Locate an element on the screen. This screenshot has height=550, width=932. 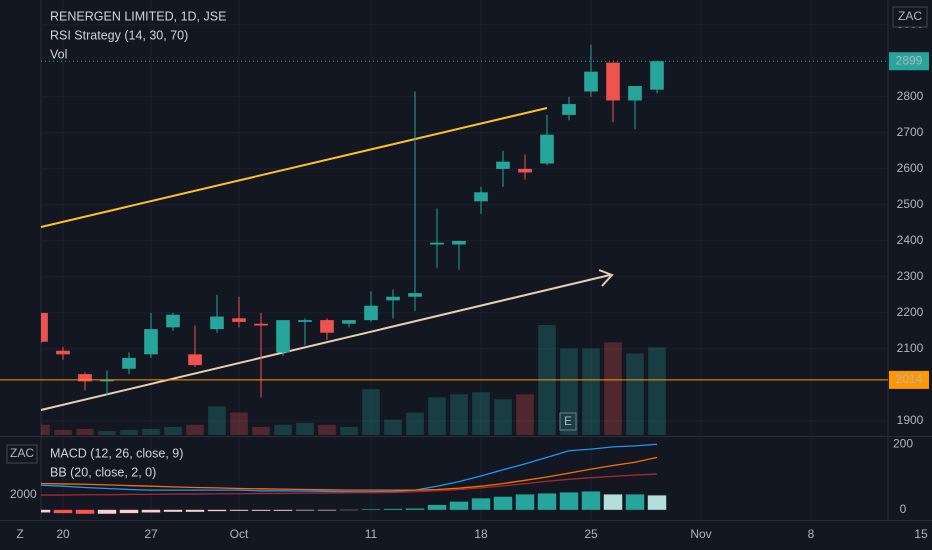
y-tick-label: 2800 is located at coordinates (910, 96).